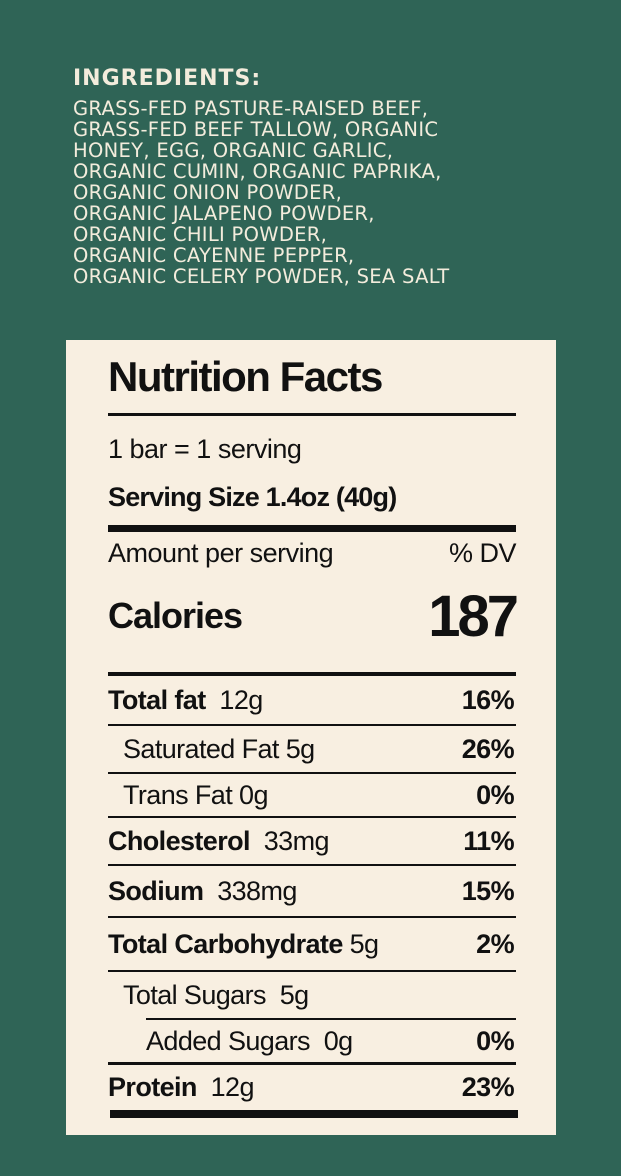 This screenshot has height=1176, width=621. Describe the element at coordinates (488, 748) in the screenshot. I see `nutrient-dv: 26%` at that location.